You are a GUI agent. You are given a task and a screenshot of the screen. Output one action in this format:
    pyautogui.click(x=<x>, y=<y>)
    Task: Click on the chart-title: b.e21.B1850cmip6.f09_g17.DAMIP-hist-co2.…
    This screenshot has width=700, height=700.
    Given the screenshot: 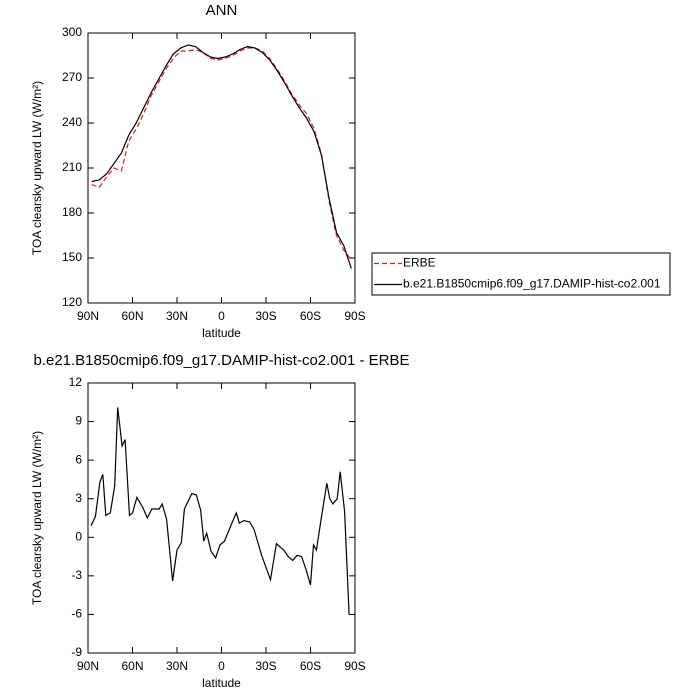 What is the action you would take?
    pyautogui.click(x=221, y=360)
    